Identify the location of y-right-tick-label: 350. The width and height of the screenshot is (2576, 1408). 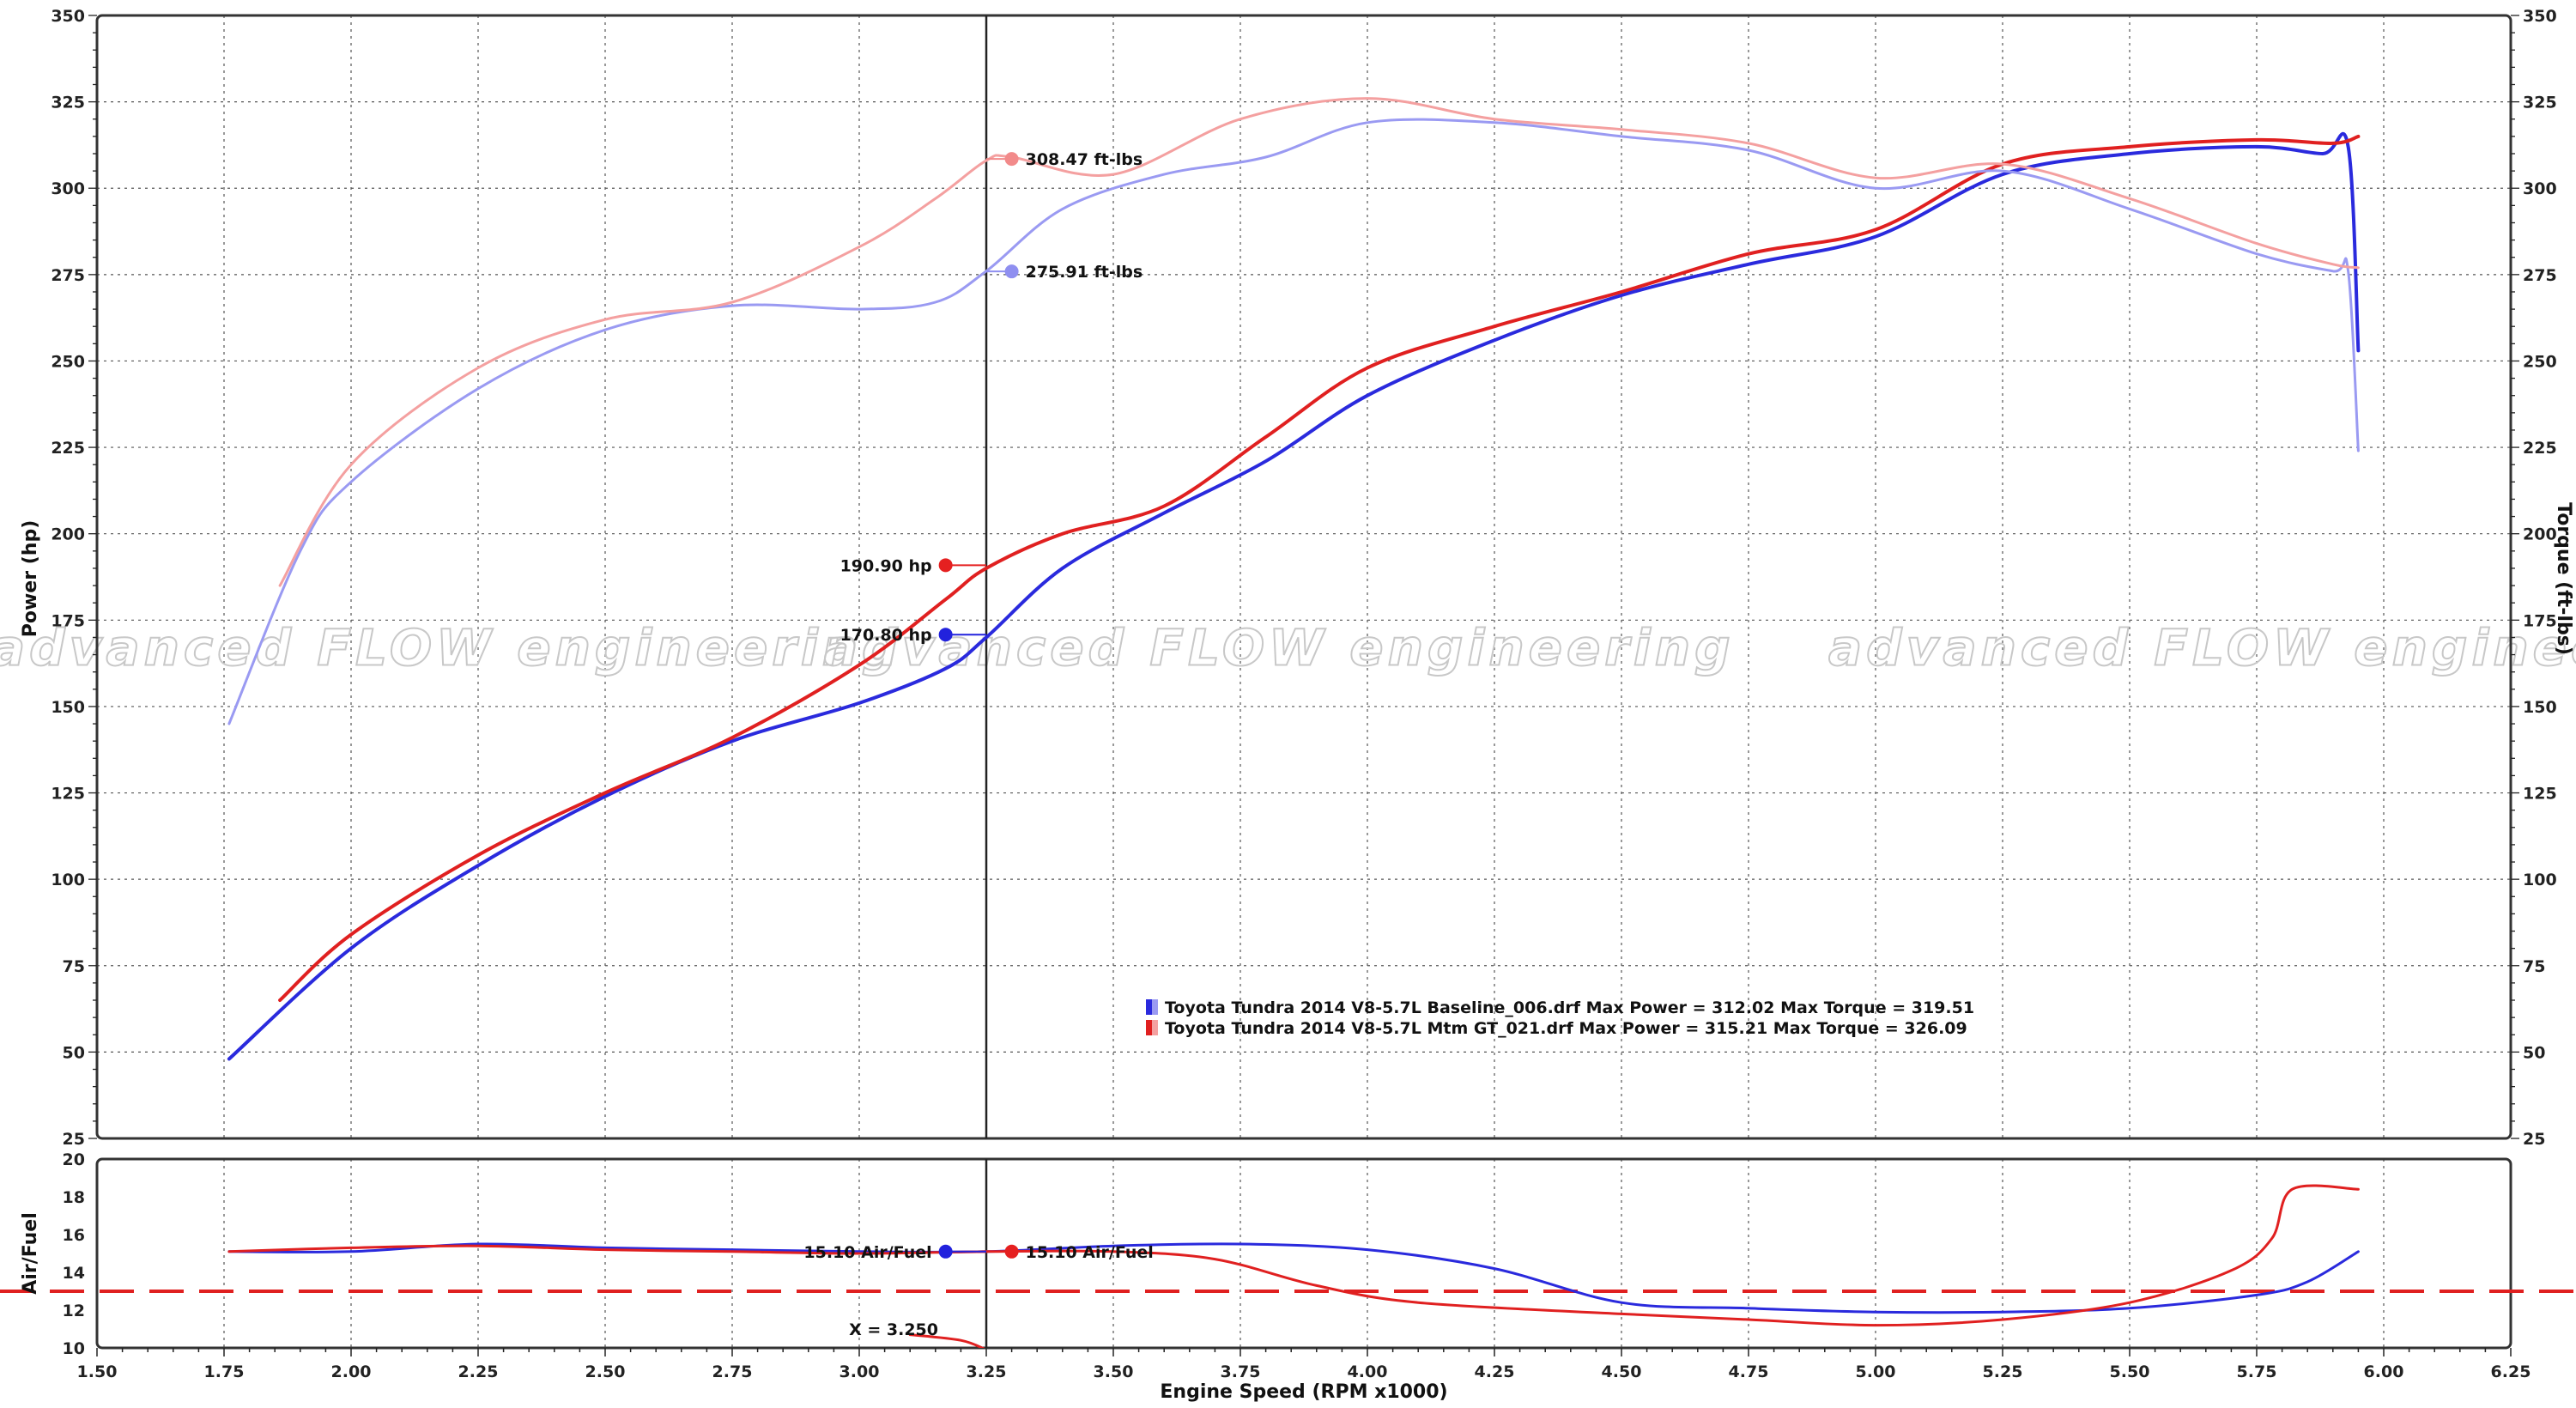
(2540, 16).